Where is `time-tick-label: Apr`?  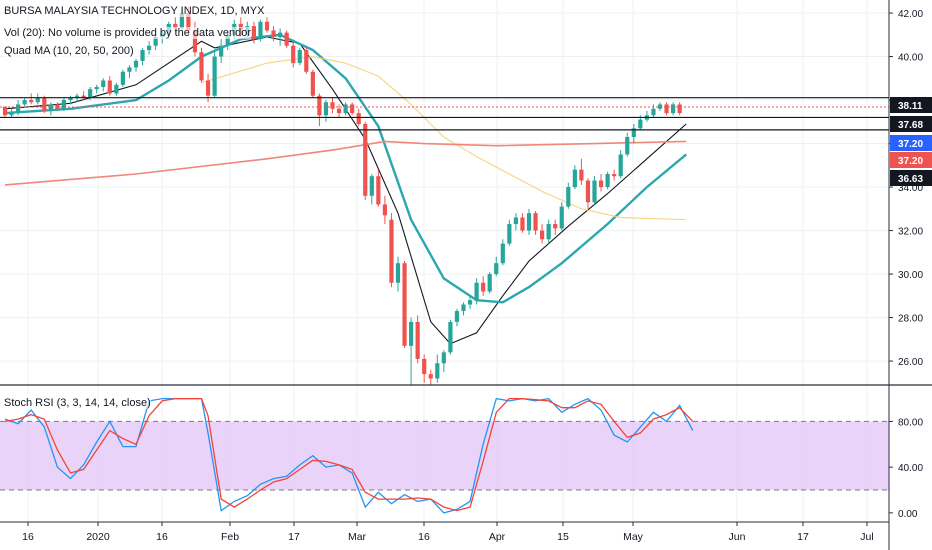
time-tick-label: Apr is located at coordinates (497, 537).